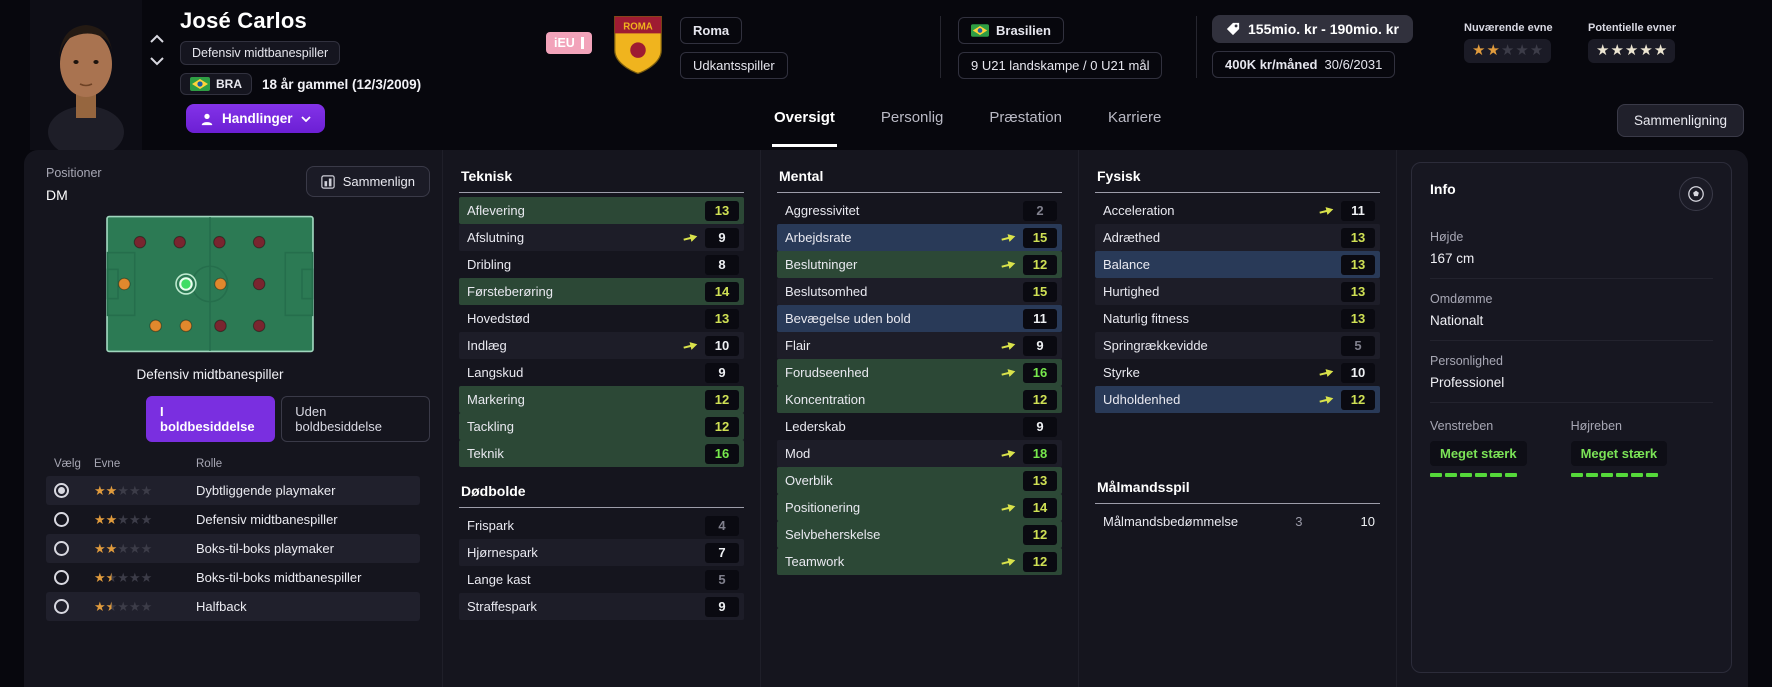  What do you see at coordinates (74, 173) in the screenshot?
I see `positions-title: Positioner` at bounding box center [74, 173].